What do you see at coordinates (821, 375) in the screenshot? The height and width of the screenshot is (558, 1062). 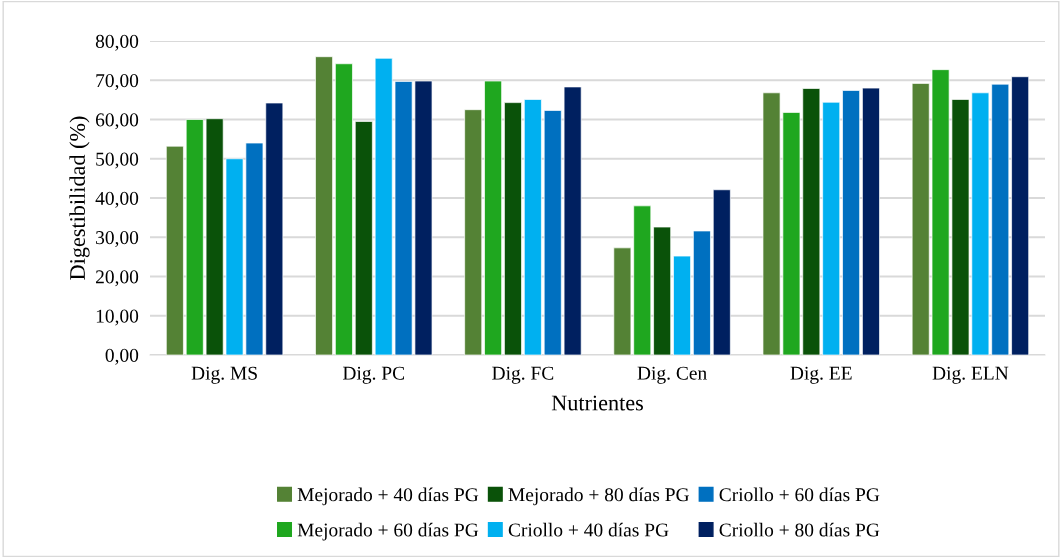 I see `x-tick-label: Dig. EE` at bounding box center [821, 375].